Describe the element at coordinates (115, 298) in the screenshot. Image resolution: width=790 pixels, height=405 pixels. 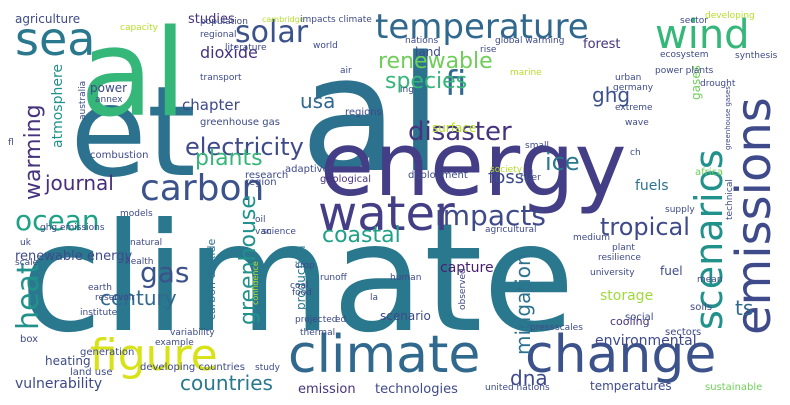
I see `cloud-word: reservoir` at that location.